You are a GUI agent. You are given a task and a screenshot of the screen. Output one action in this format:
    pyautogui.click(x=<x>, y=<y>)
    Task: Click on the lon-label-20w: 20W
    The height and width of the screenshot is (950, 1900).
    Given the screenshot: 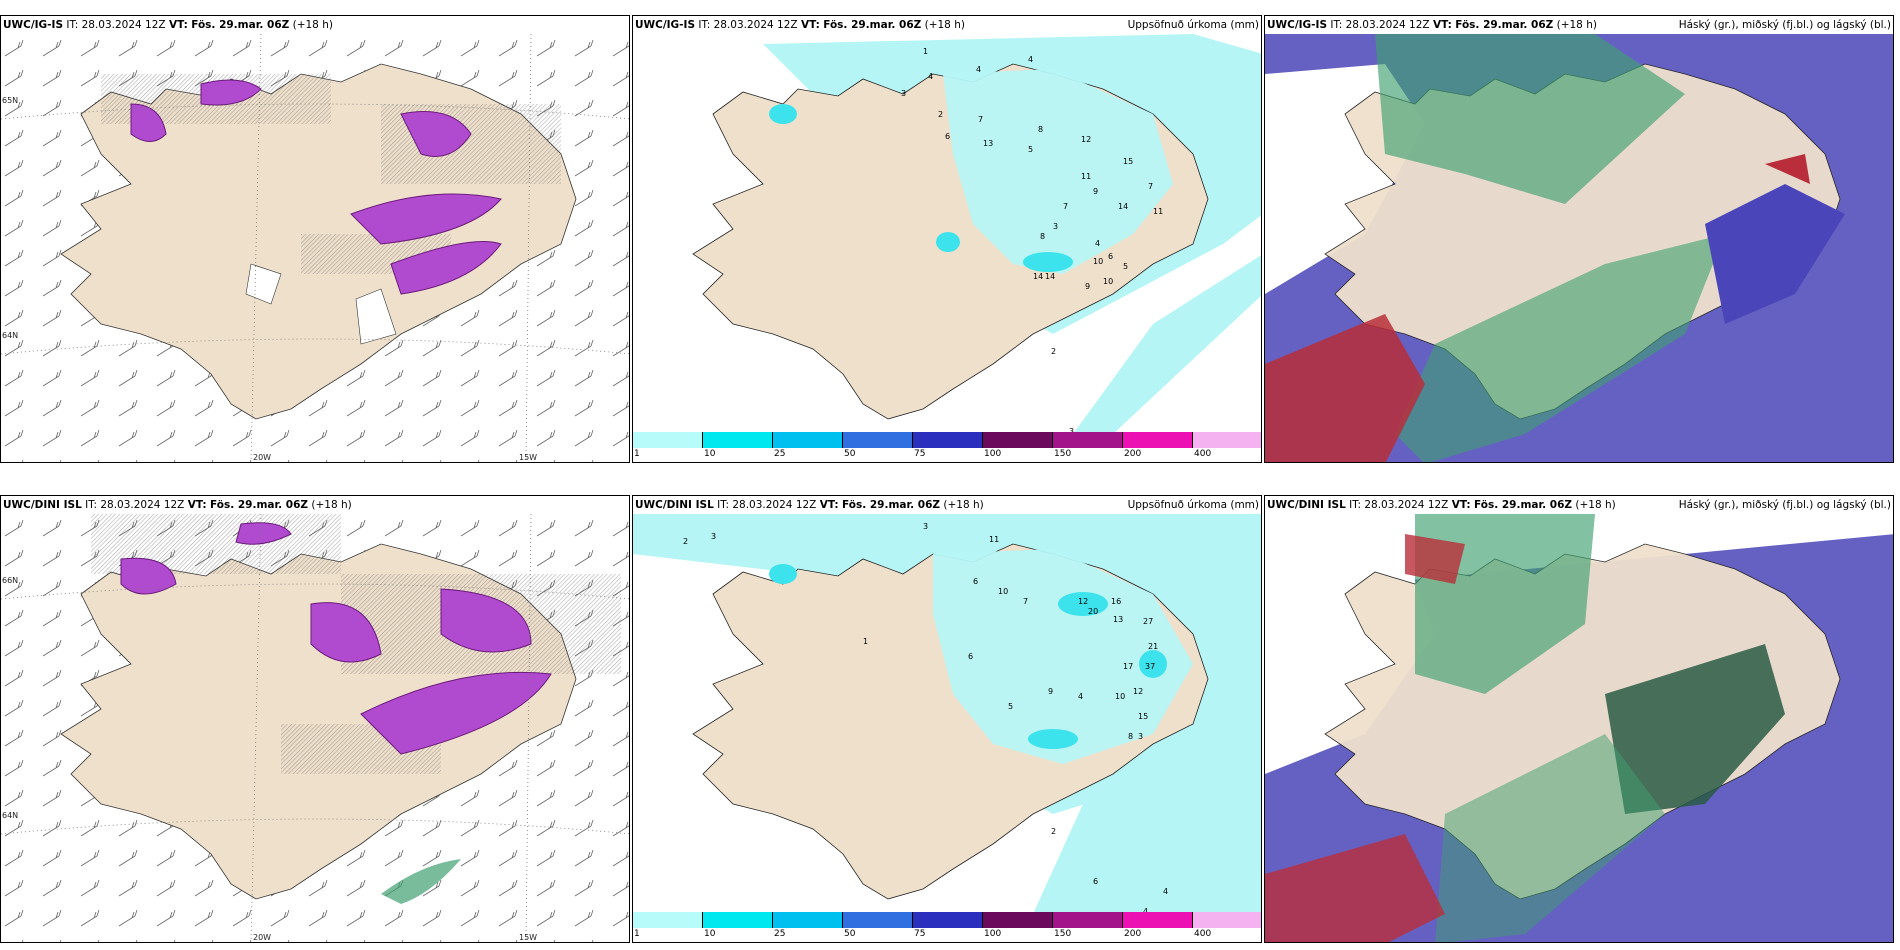 What is the action you would take?
    pyautogui.click(x=262, y=457)
    